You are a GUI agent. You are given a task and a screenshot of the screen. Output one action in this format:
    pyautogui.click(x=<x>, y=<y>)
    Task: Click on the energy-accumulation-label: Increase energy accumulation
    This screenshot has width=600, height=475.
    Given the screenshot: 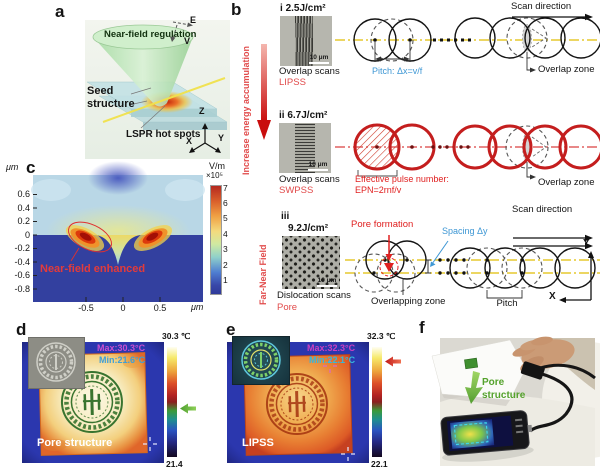 What is the action you would take?
    pyautogui.click(x=246, y=110)
    